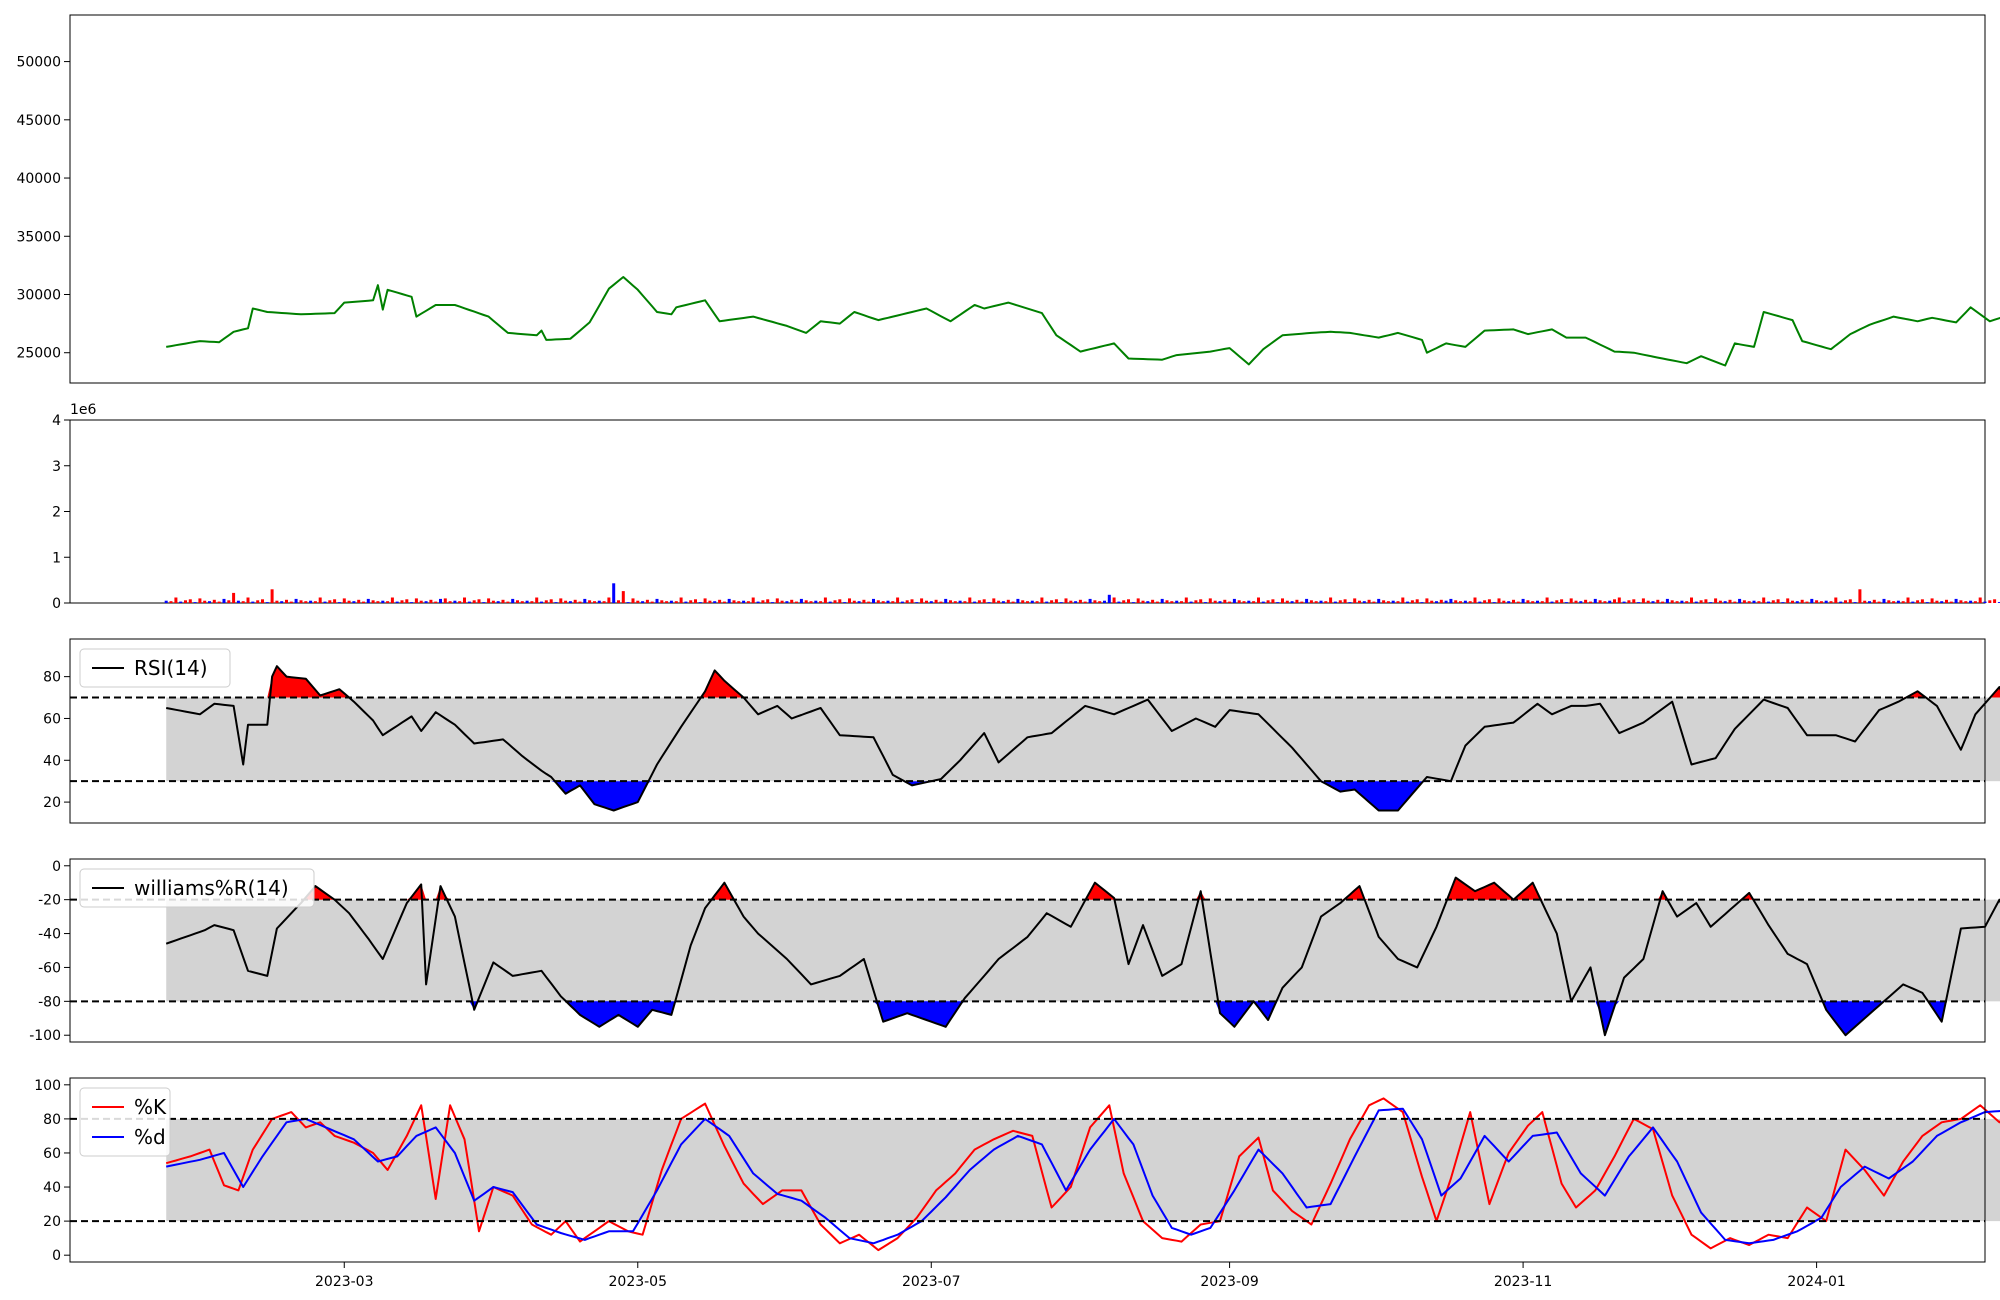 The image size is (2000, 1300). What do you see at coordinates (344, 1282) in the screenshot?
I see `x-tick-label: 2023-03` at bounding box center [344, 1282].